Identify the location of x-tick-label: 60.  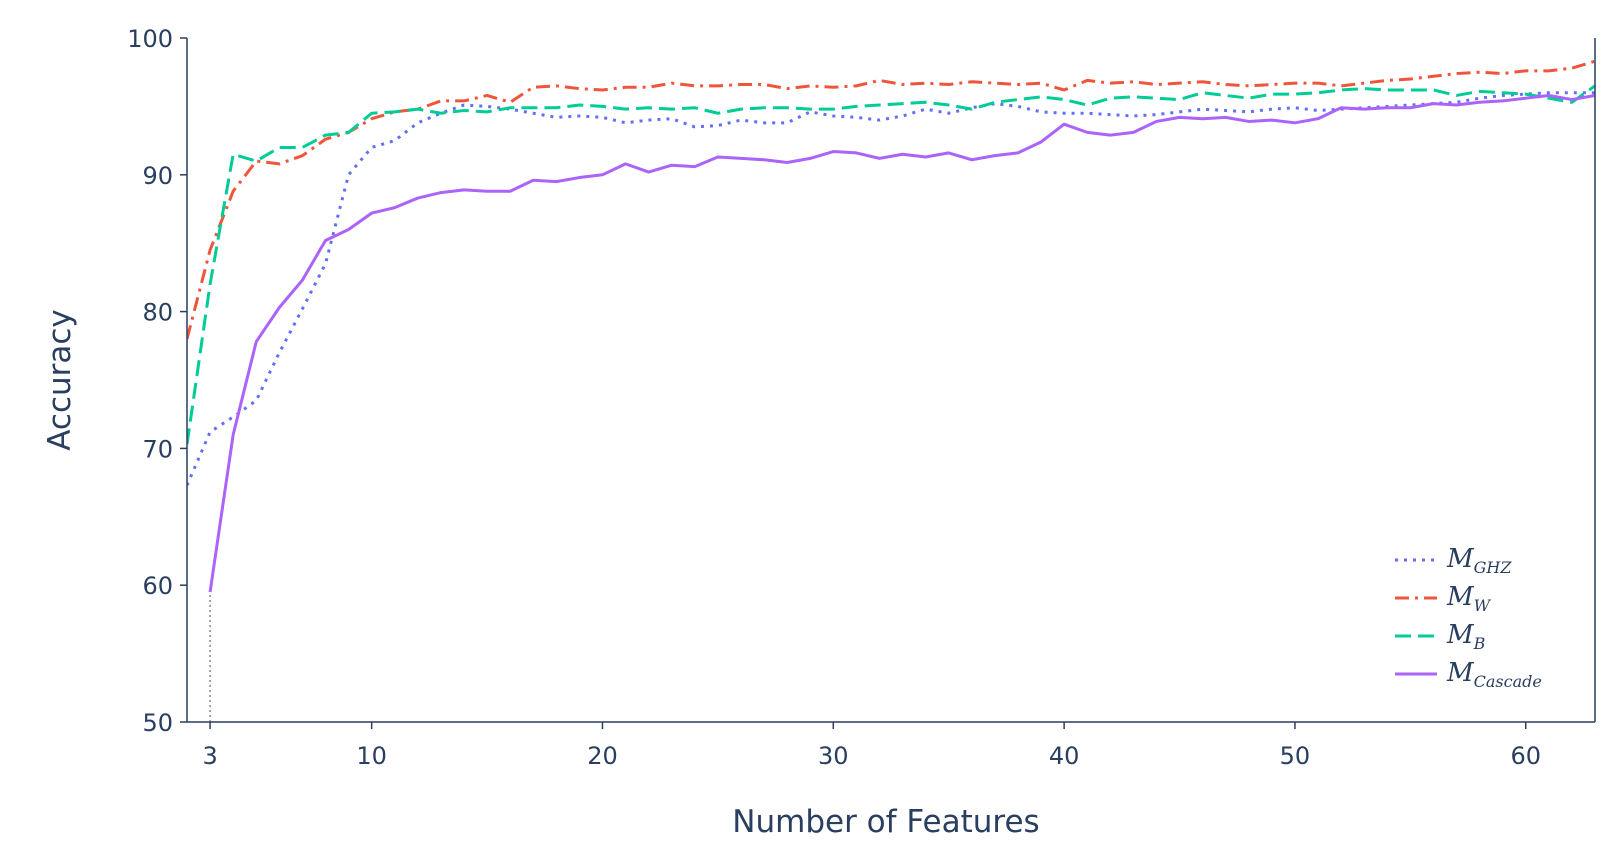
(1525, 756).